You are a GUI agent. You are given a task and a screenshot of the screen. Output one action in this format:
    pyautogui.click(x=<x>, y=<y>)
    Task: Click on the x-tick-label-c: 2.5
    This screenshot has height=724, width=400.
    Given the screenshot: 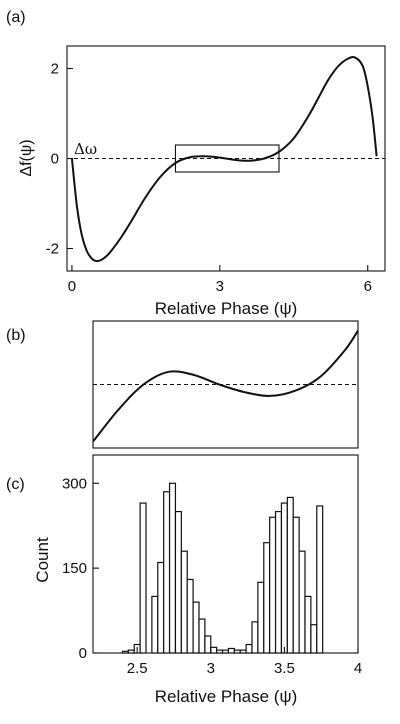 What is the action you would take?
    pyautogui.click(x=137, y=668)
    